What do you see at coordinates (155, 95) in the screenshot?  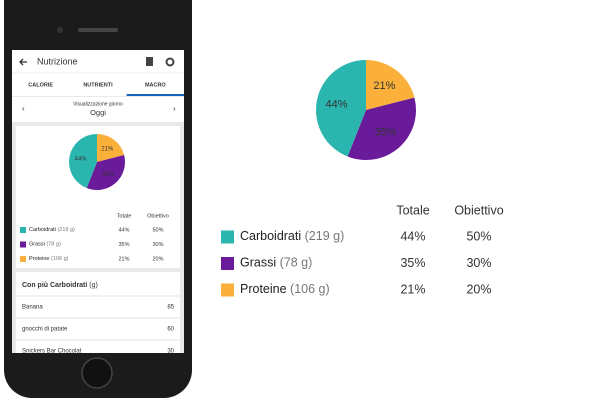 I see `tab-indicator` at bounding box center [155, 95].